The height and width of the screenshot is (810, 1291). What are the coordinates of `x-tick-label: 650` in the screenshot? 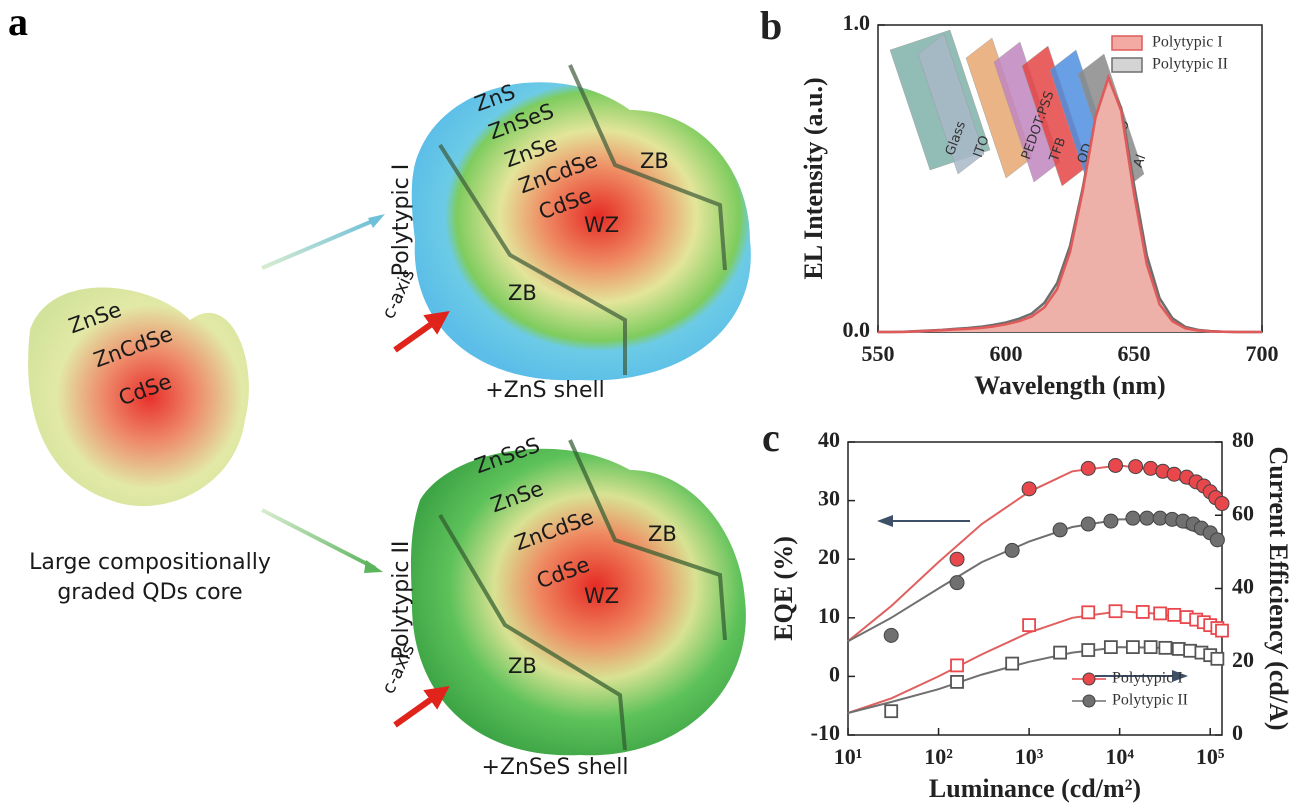 It's located at (1134, 353).